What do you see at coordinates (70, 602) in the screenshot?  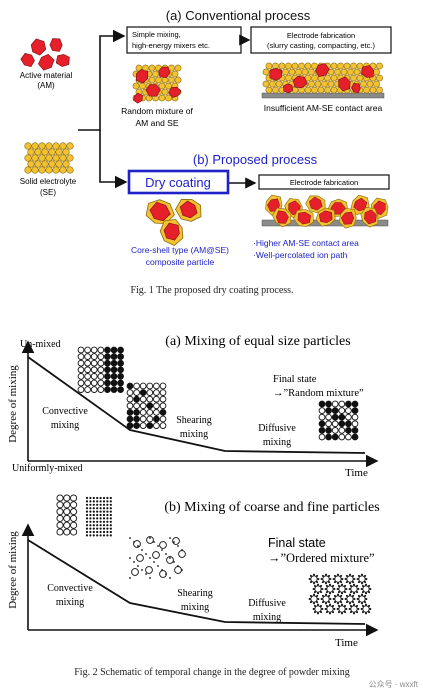 I see `convective-b-2: mixing` at bounding box center [70, 602].